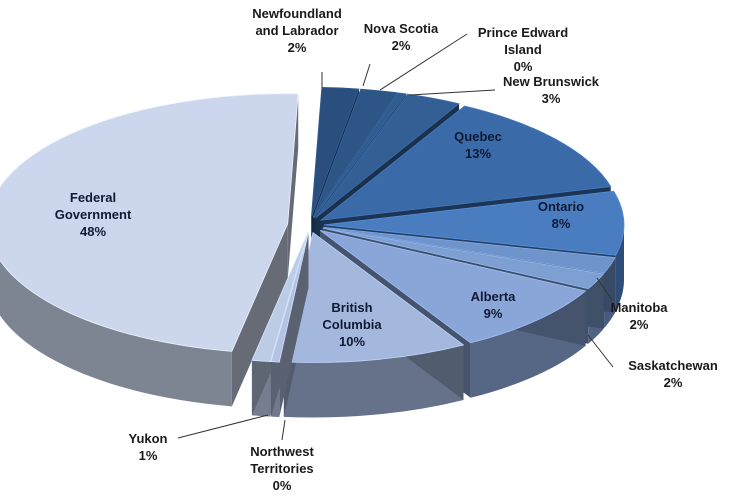  I want to click on label-quebec: Quebec 13%, so click(478, 145).